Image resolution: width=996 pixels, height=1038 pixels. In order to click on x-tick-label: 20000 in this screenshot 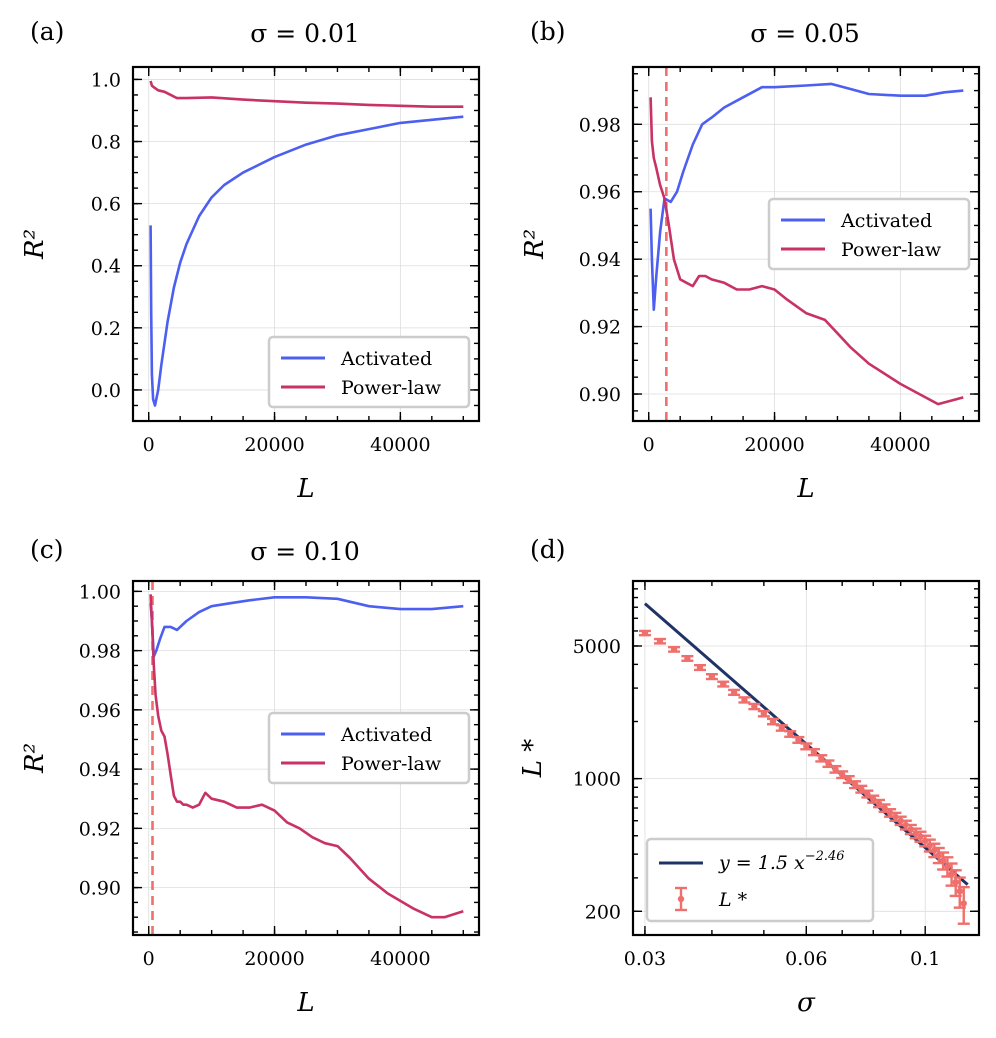, I will do `click(274, 445)`.